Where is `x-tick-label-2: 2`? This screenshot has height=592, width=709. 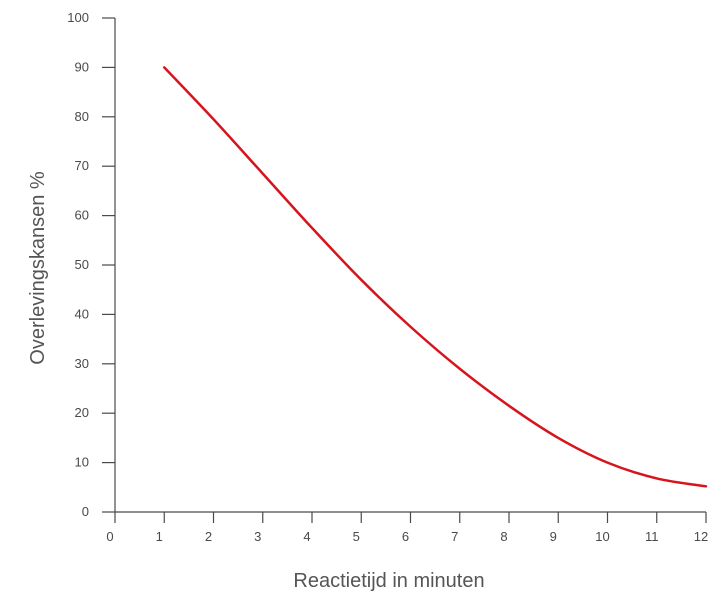
x-tick-label-2: 2 is located at coordinates (208, 536).